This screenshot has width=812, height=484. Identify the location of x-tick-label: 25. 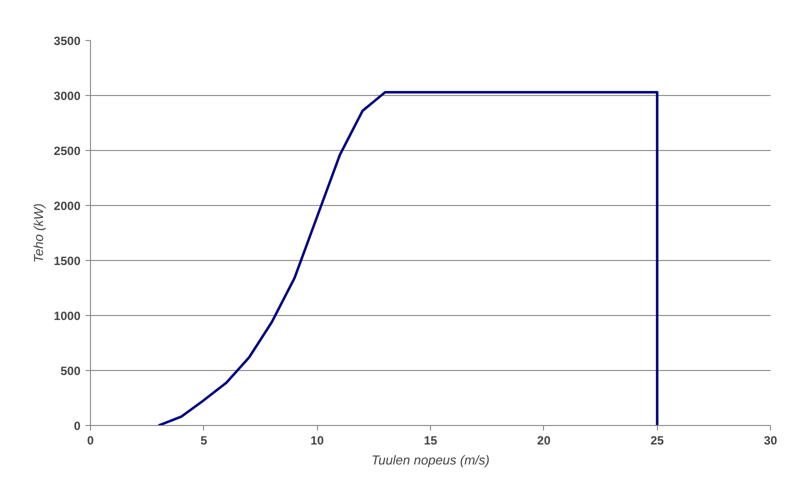
(657, 441).